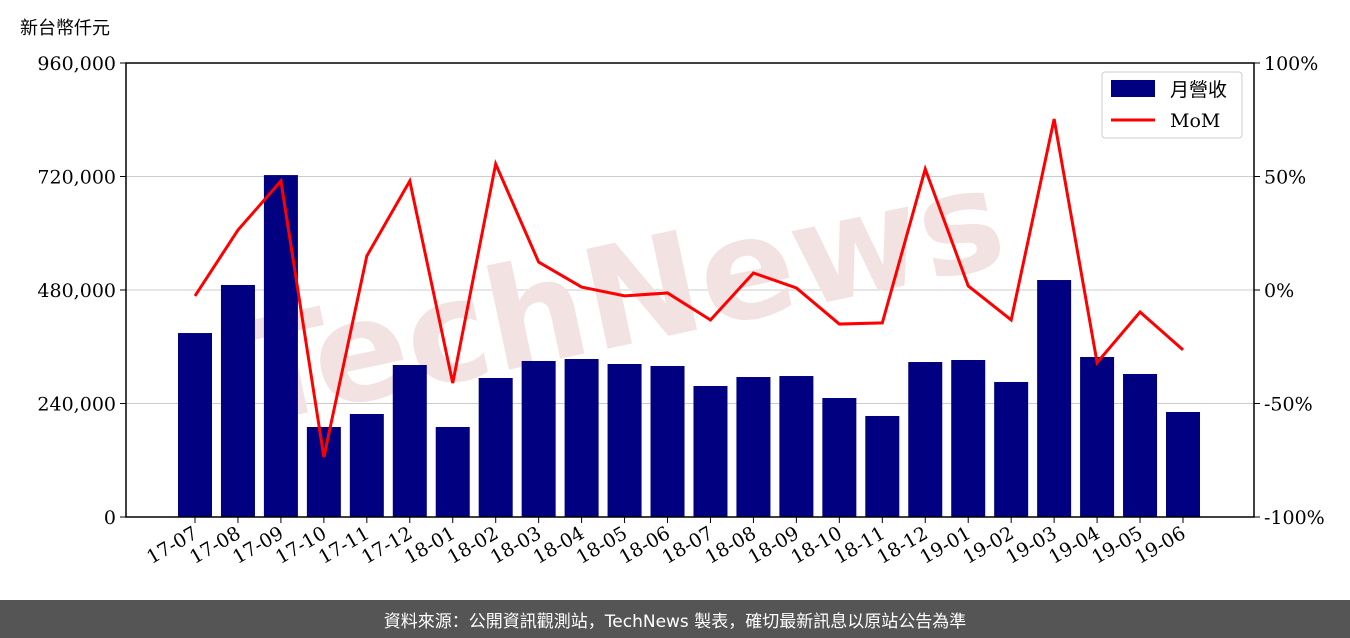  Describe the element at coordinates (1195, 121) in the screenshot. I see `legend-label-mom: MoM` at that location.